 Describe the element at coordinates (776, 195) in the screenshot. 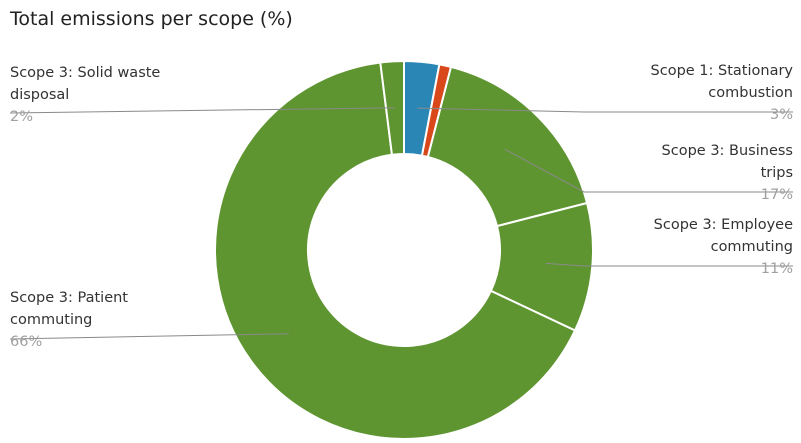

I see `slice-value-label: 17%` at that location.